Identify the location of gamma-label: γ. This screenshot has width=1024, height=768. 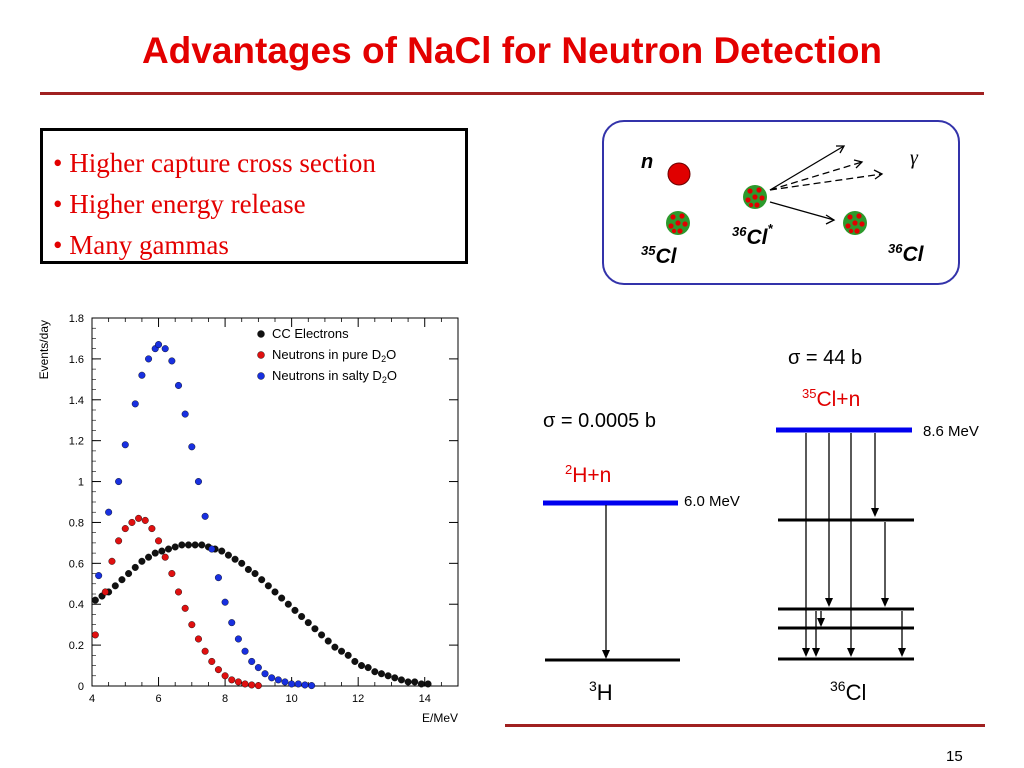
(914, 158).